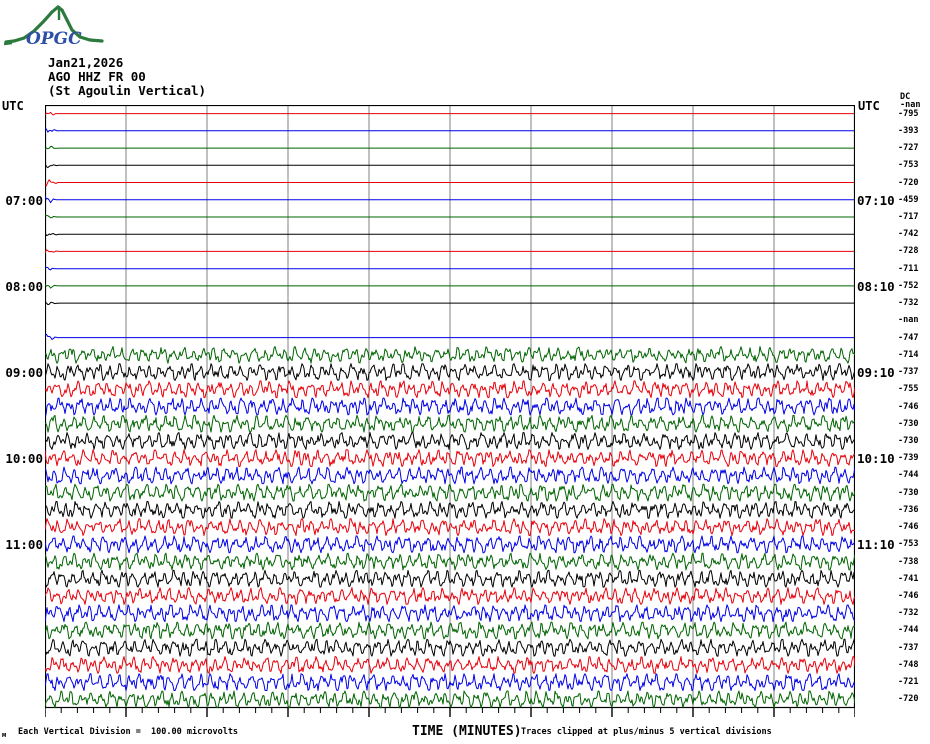  What do you see at coordinates (908, 148) in the screenshot?
I see `dc-value: -727` at bounding box center [908, 148].